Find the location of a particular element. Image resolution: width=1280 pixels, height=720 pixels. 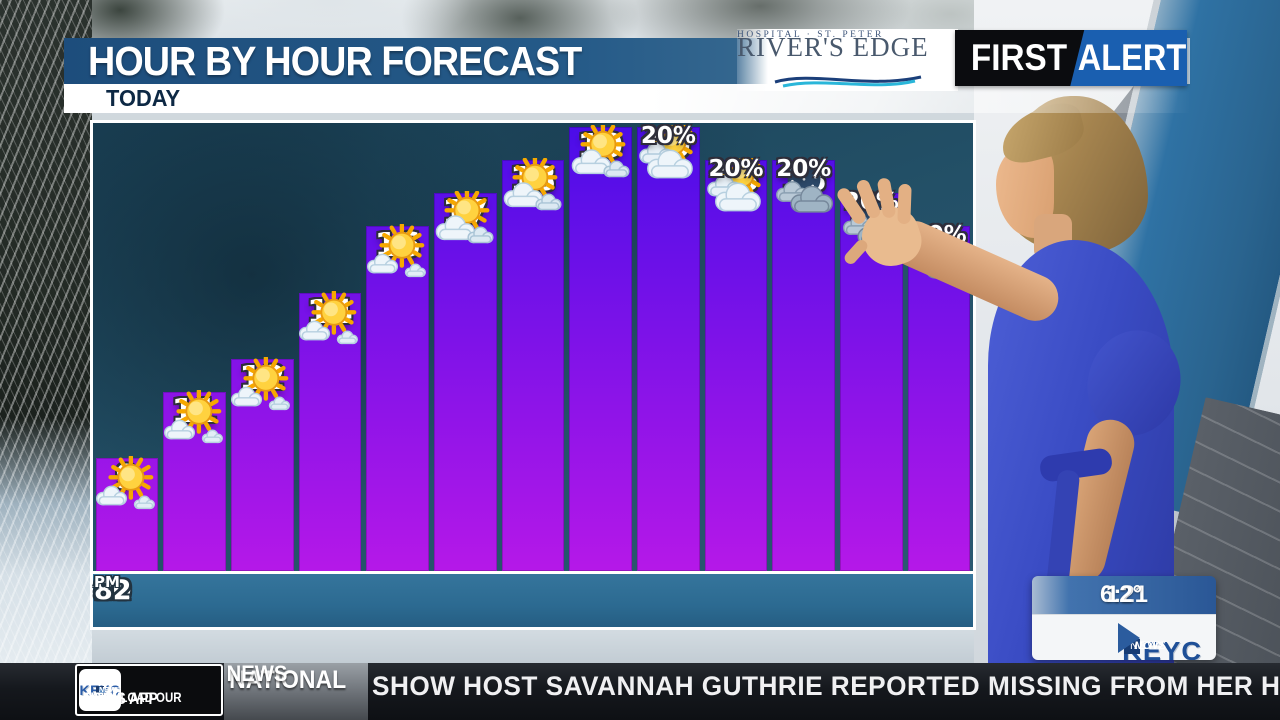

app-promo-line1: DOWNLOAD OUR is located at coordinates (133, 697).